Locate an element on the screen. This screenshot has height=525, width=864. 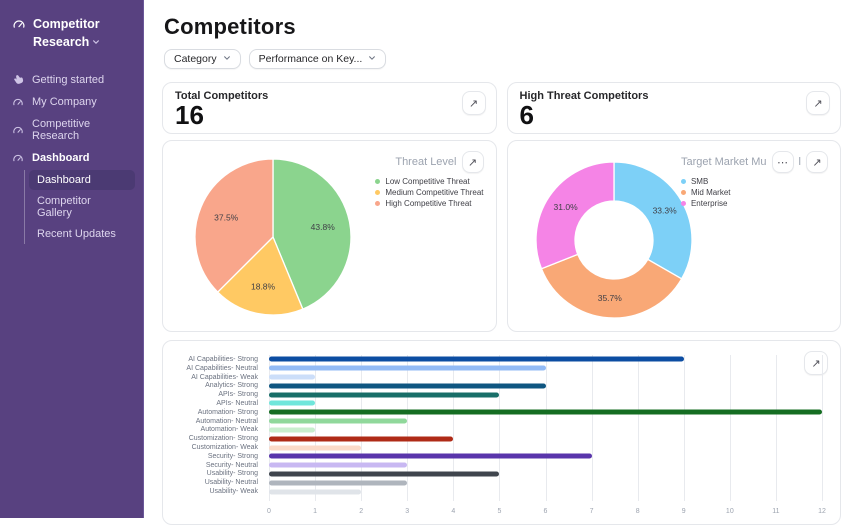
bar-category-label: APIs- Neutral is located at coordinates (237, 403).